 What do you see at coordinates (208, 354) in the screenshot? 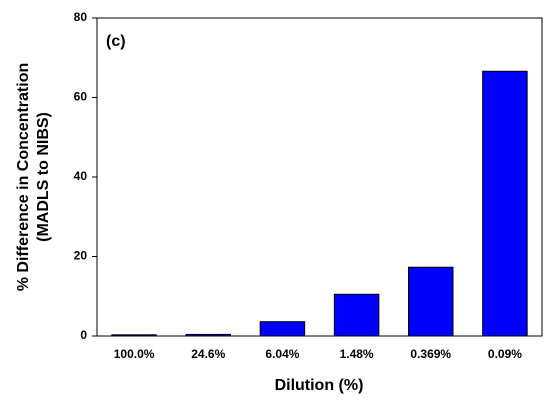
I see `x-tick-label: 24.6%` at bounding box center [208, 354].